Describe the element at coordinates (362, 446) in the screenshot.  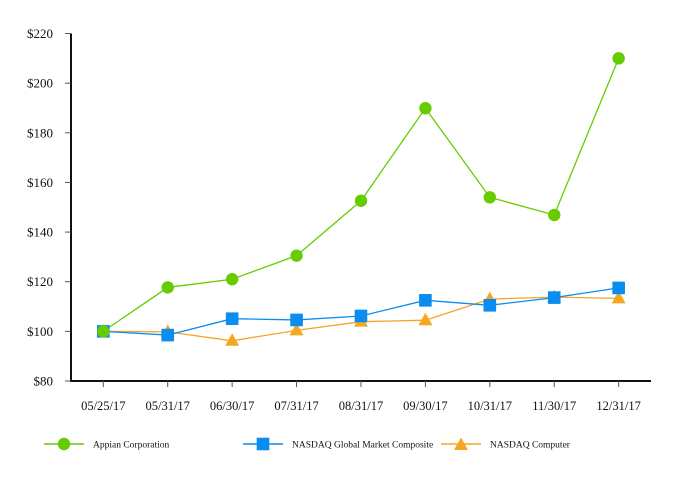
I see `legend-label: NASDAQ Global Market Composite` at that location.